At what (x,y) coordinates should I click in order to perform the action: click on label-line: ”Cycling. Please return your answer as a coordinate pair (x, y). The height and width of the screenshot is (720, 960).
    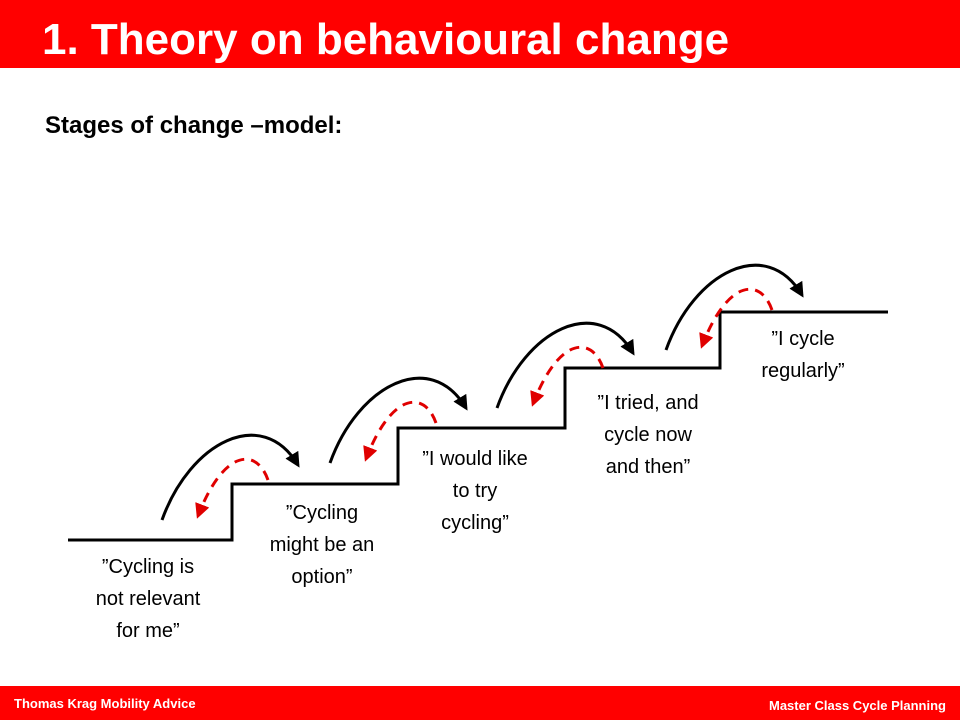
    Looking at the image, I should click on (322, 513).